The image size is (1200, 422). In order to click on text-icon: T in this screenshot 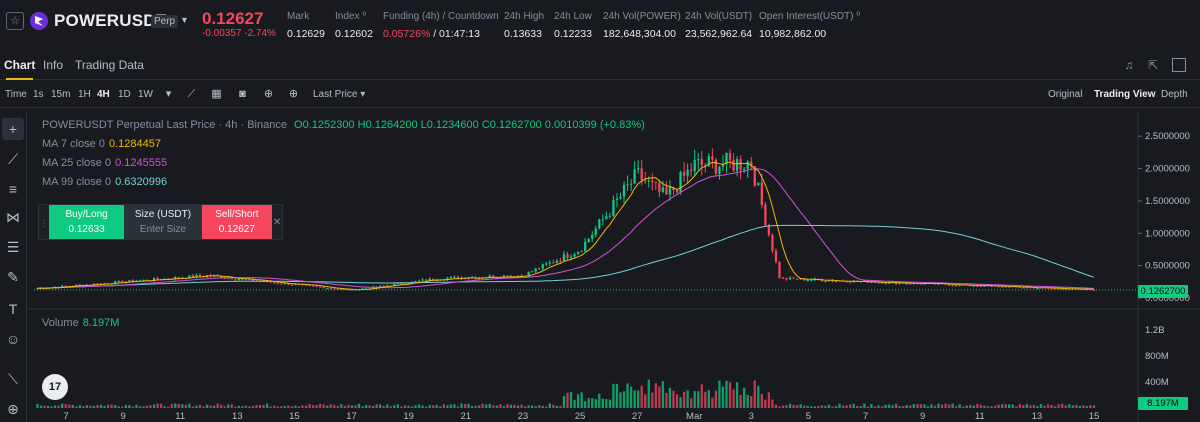, I will do `click(13, 309)`.